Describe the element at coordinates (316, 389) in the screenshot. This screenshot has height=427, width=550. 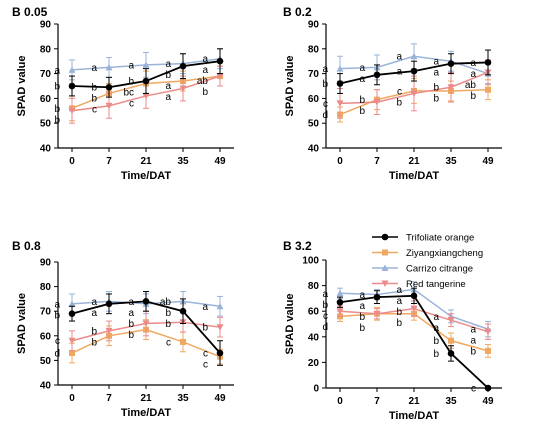
I see `y-tick-label: 0` at that location.